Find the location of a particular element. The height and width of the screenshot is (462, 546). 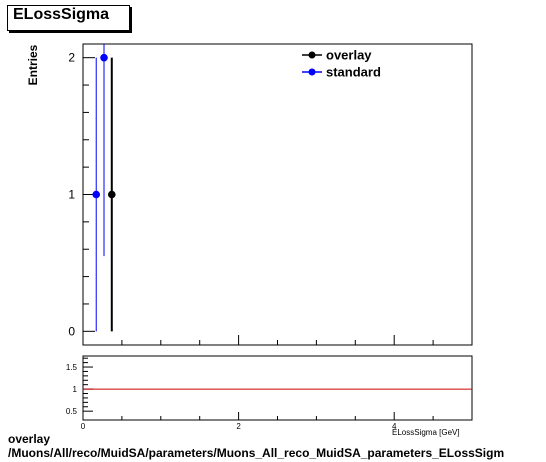

y-tick-label: 0 is located at coordinates (71, 331).